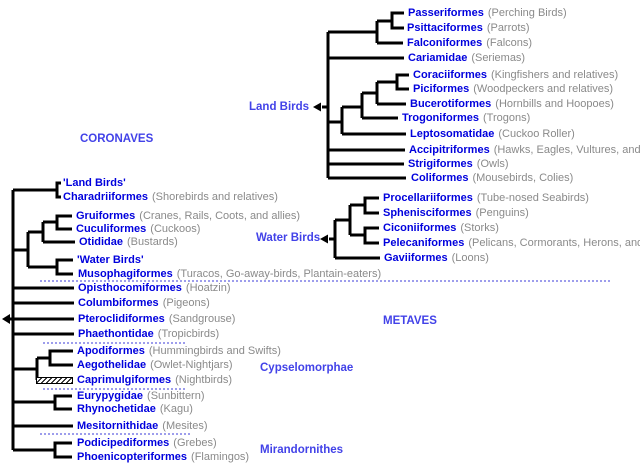 The width and height of the screenshot is (640, 468). Describe the element at coordinates (118, 303) in the screenshot. I see `taxon-name: Columbiformes` at that location.